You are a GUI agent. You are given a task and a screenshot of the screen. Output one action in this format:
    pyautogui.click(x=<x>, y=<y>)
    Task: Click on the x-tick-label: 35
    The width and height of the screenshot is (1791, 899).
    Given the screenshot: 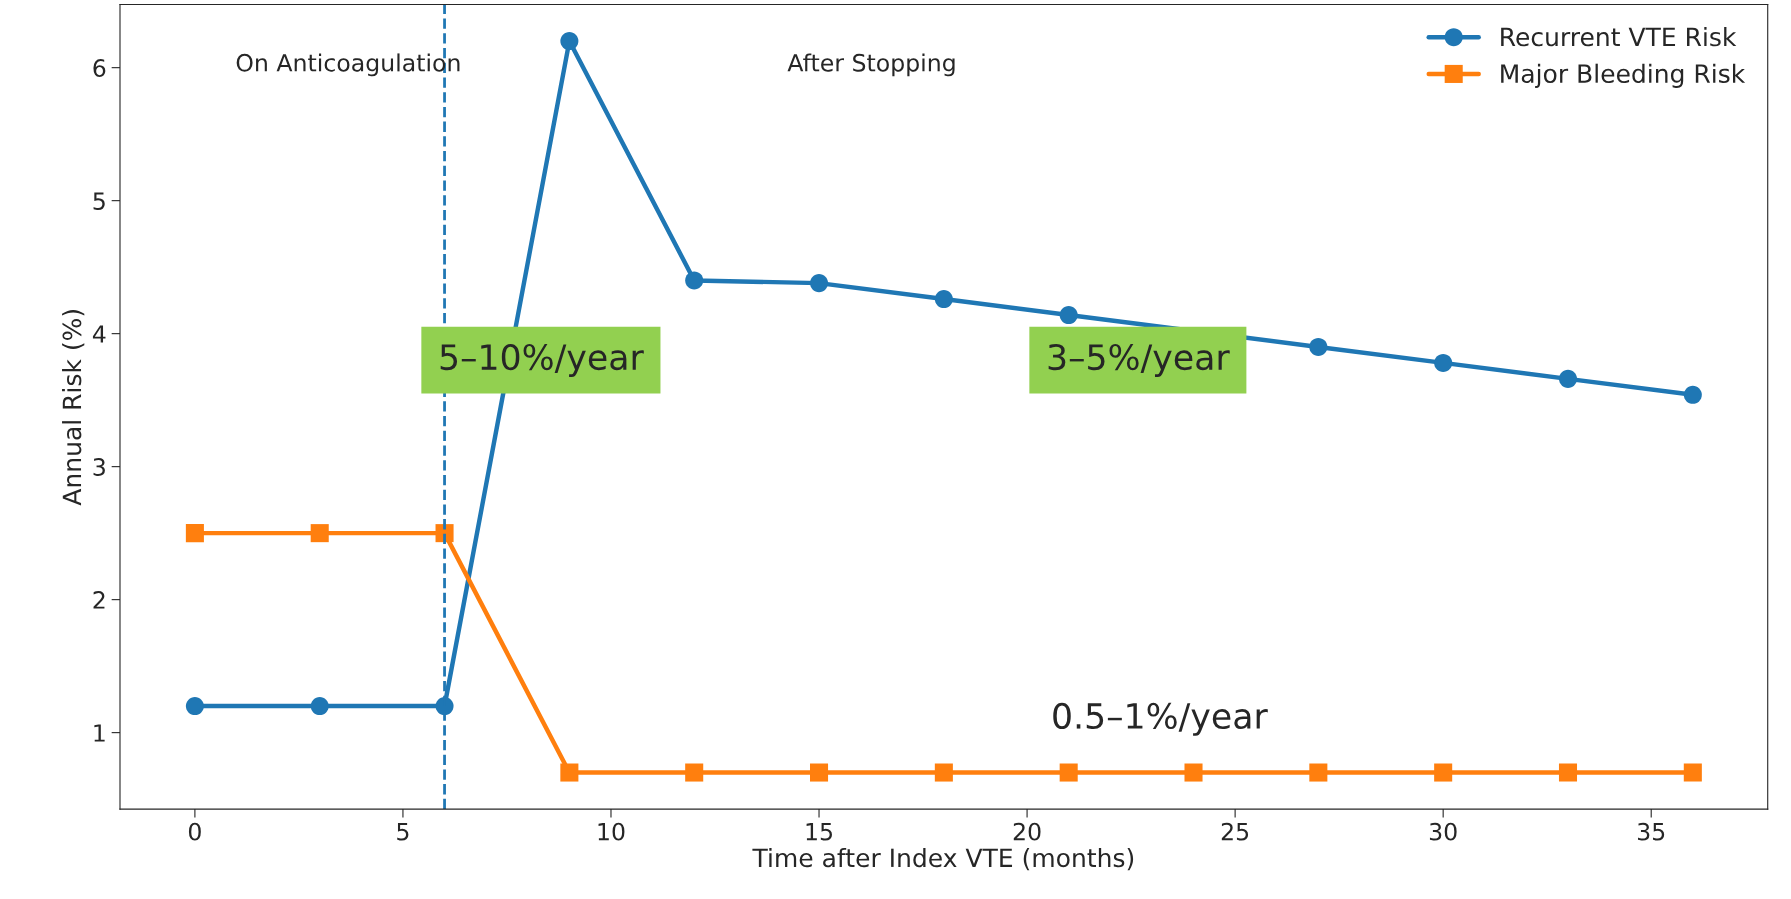 What is the action you would take?
    pyautogui.click(x=1651, y=831)
    